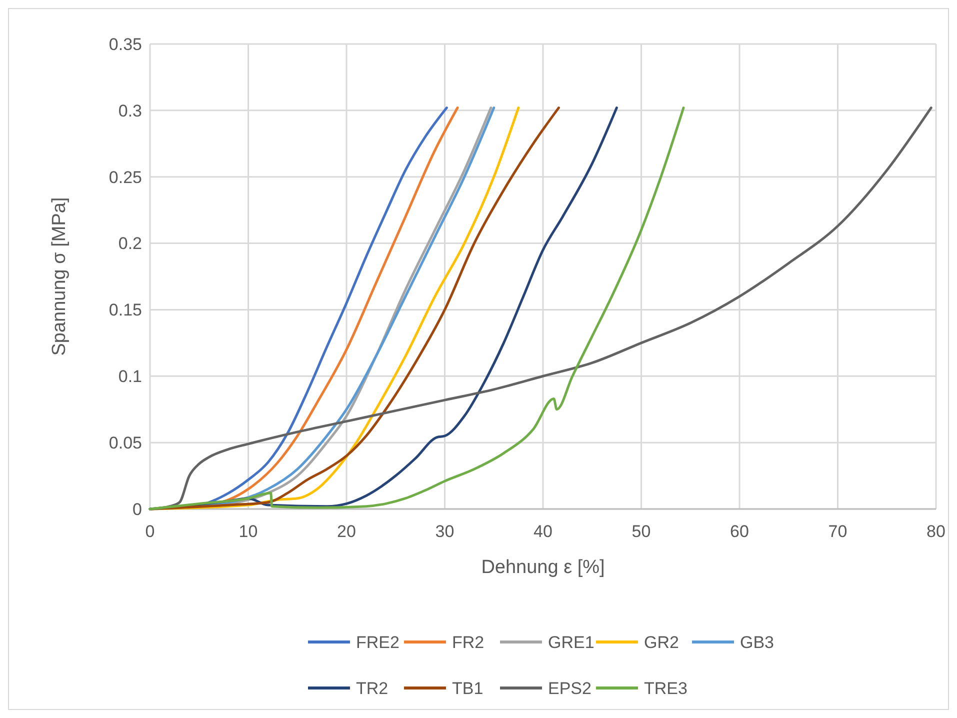 The image size is (957, 718). Describe the element at coordinates (757, 642) in the screenshot. I see `legend-label: GB3` at that location.